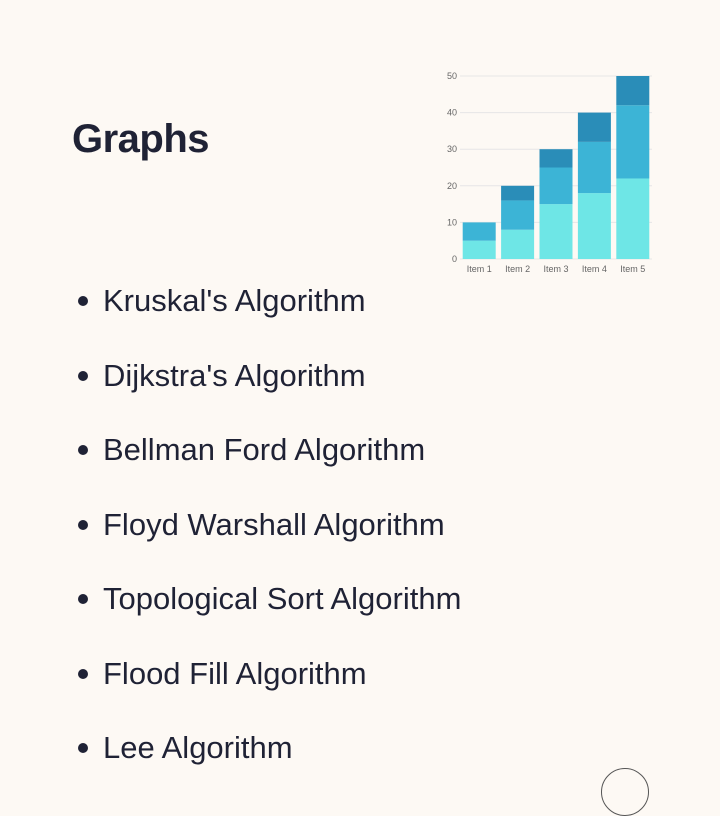  I want to click on list-item: Flood Fill Algorithm, so click(266, 691).